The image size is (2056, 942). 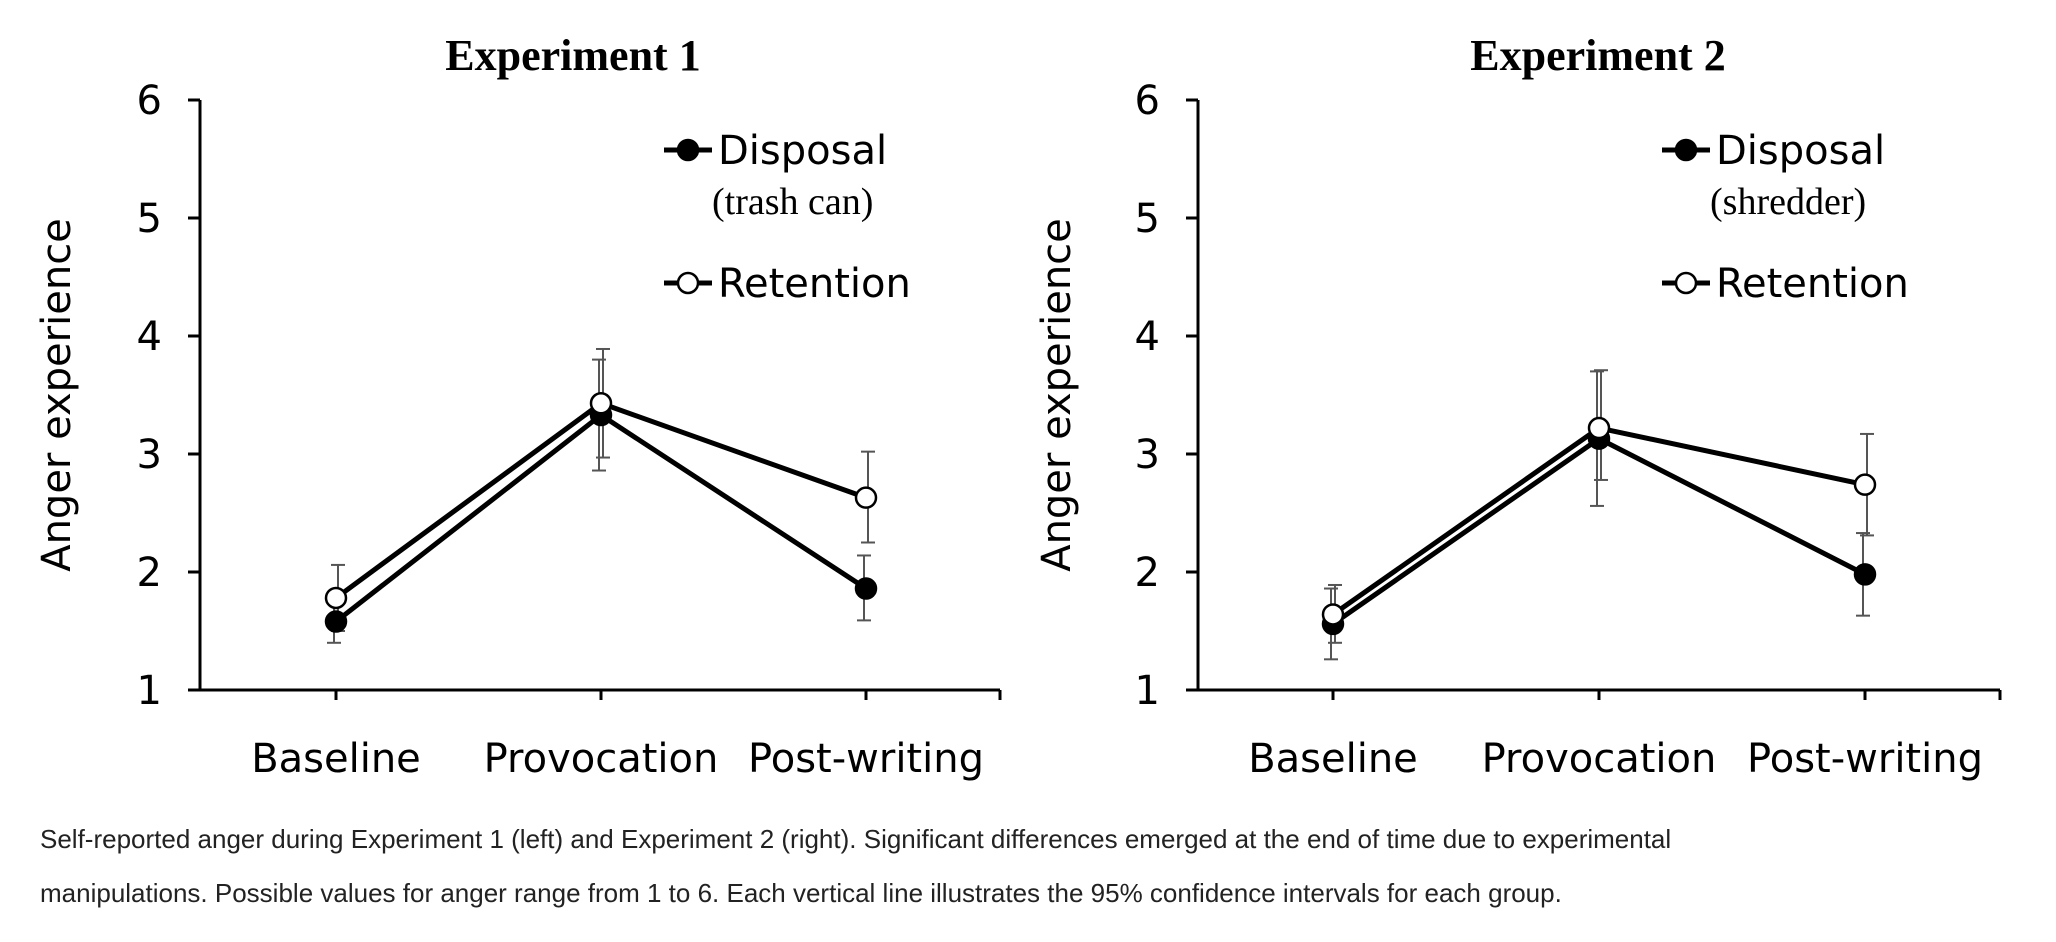 What do you see at coordinates (1597, 55) in the screenshot?
I see `chart-title: Experiment 2` at bounding box center [1597, 55].